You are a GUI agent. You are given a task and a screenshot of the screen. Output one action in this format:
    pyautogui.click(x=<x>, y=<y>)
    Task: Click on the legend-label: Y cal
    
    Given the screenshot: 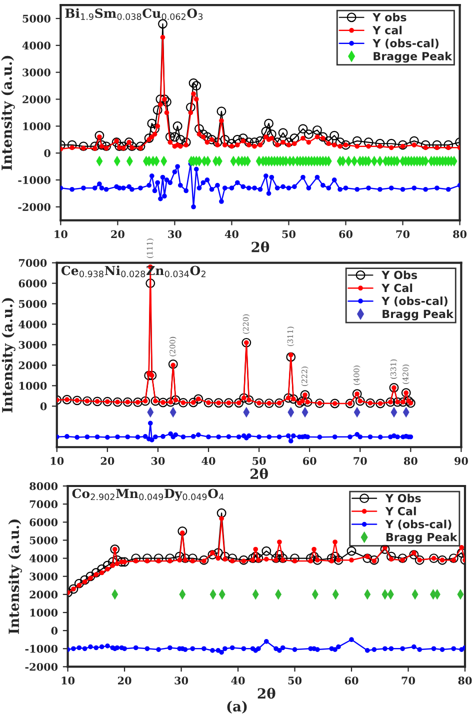 What is the action you would take?
    pyautogui.click(x=387, y=30)
    